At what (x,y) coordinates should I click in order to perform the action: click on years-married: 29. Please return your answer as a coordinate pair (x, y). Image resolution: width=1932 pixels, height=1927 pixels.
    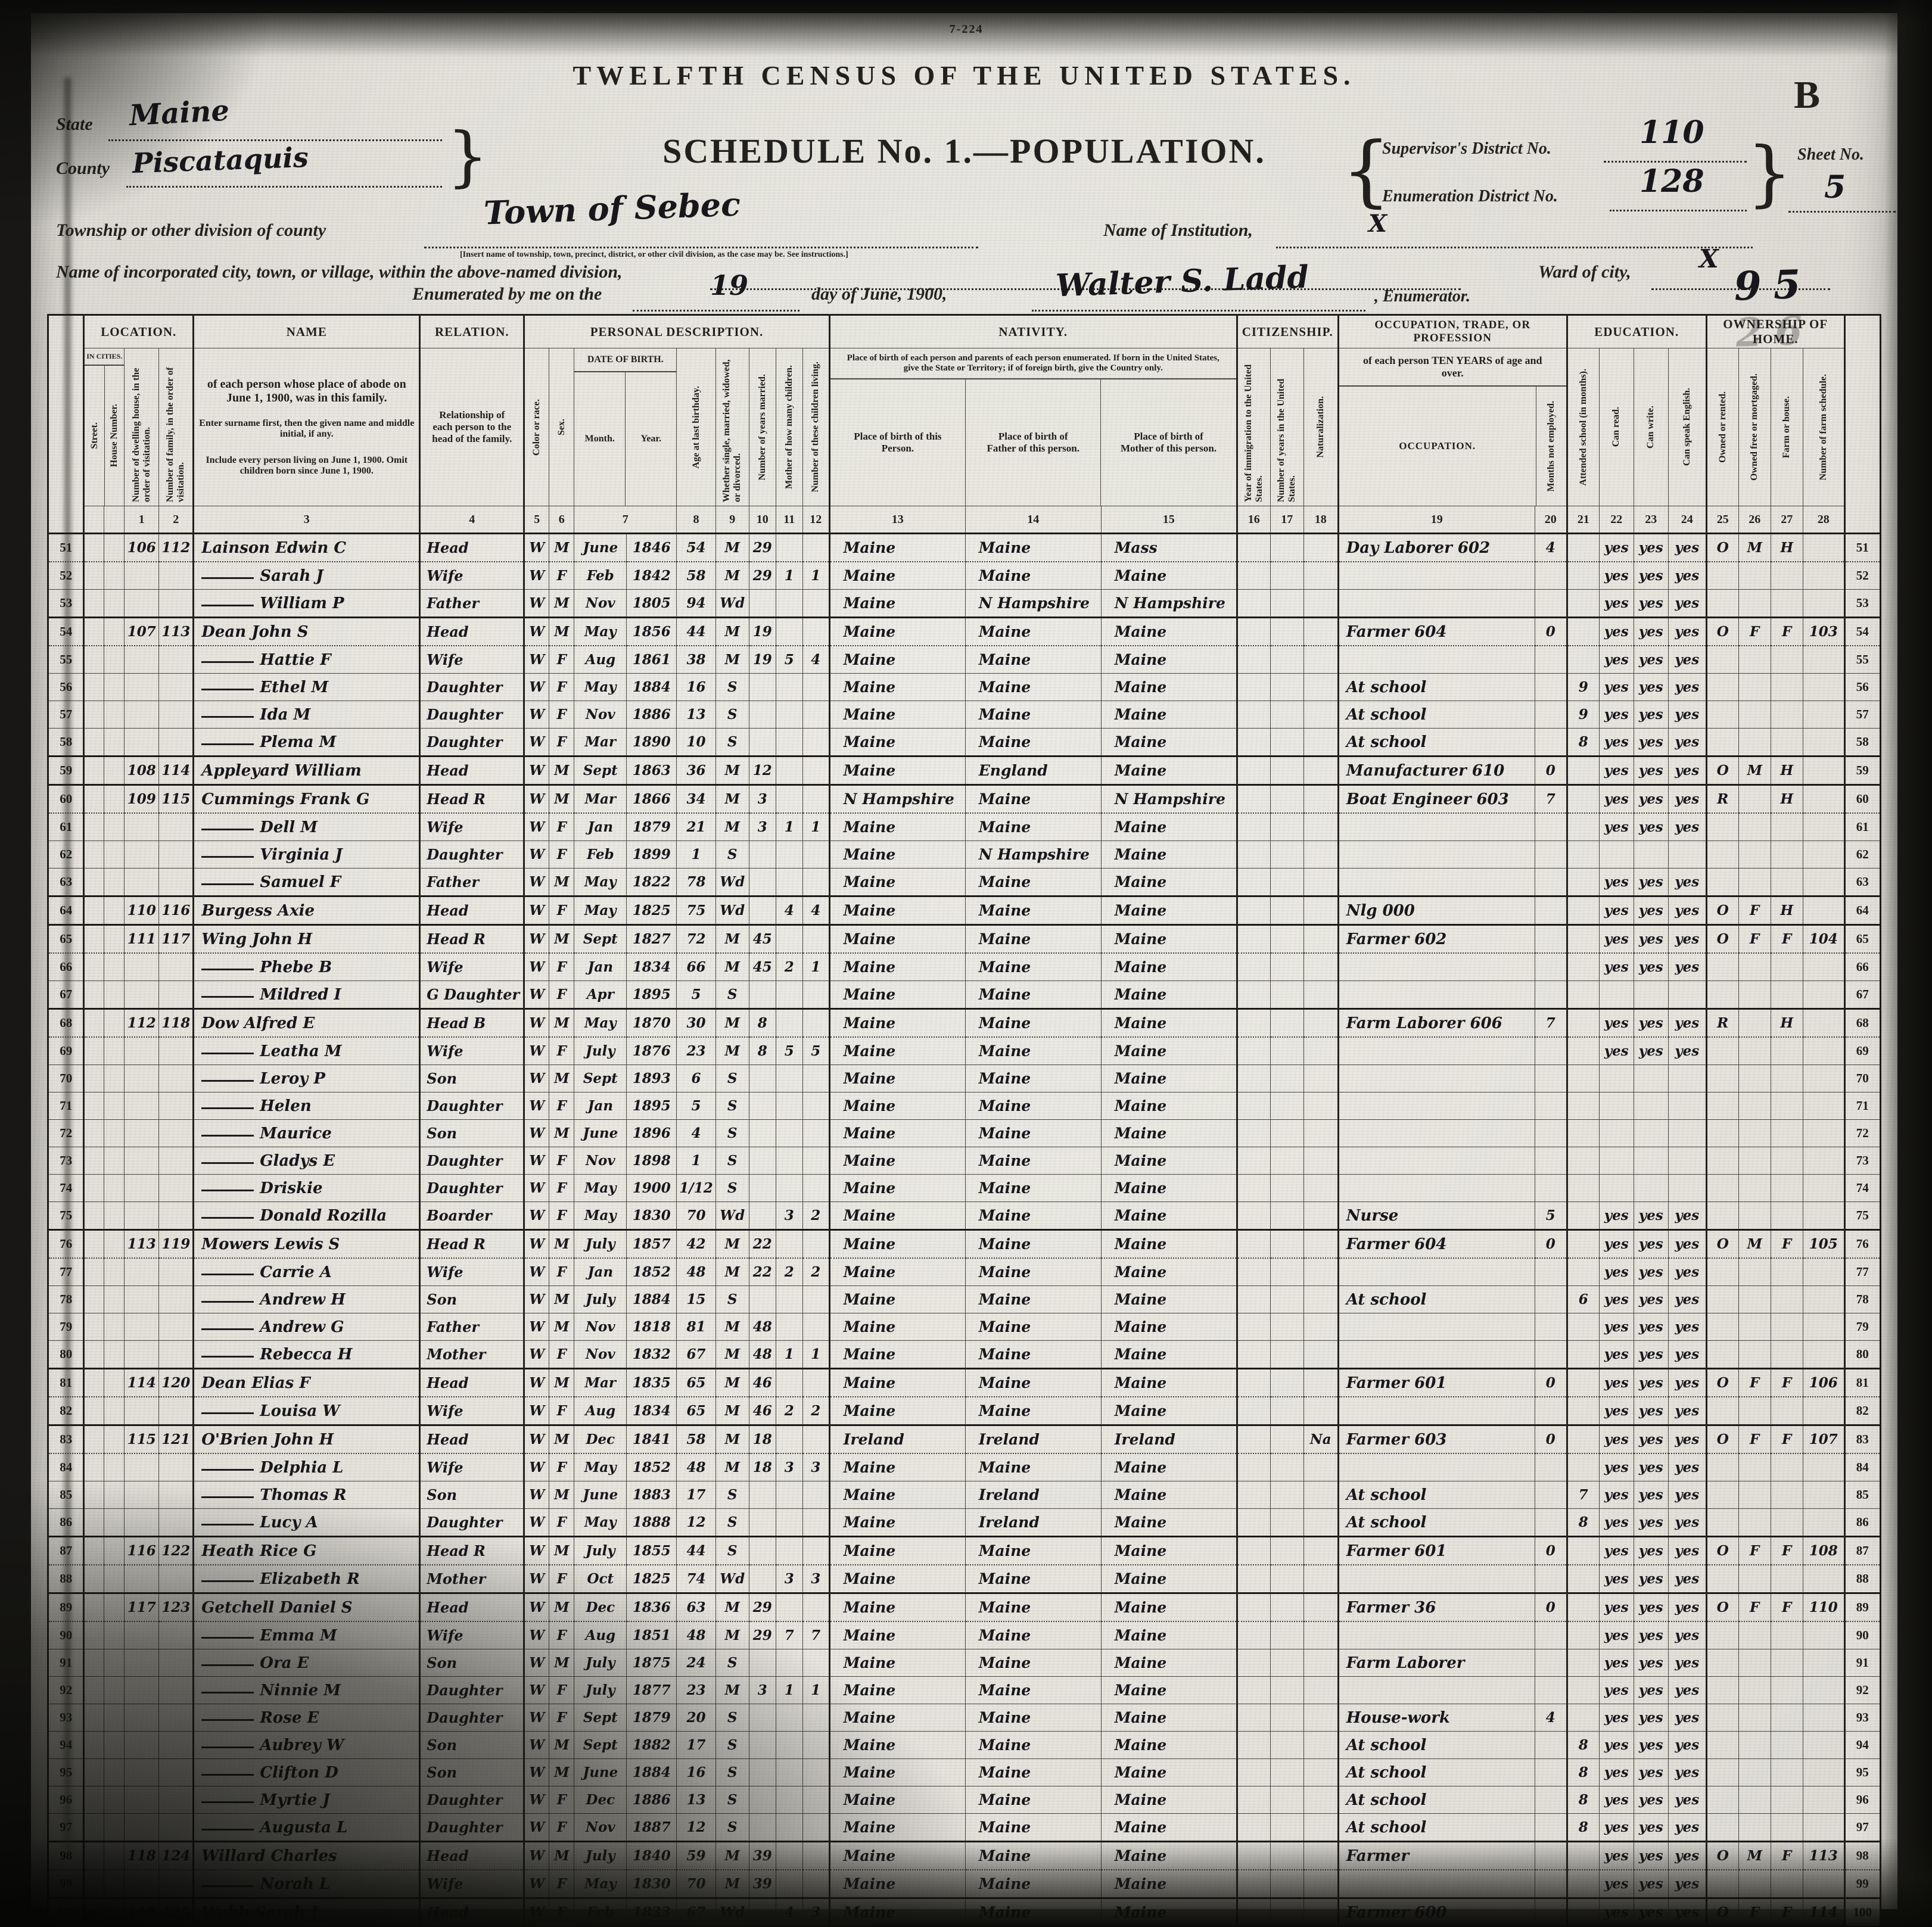
    Looking at the image, I should click on (762, 1635).